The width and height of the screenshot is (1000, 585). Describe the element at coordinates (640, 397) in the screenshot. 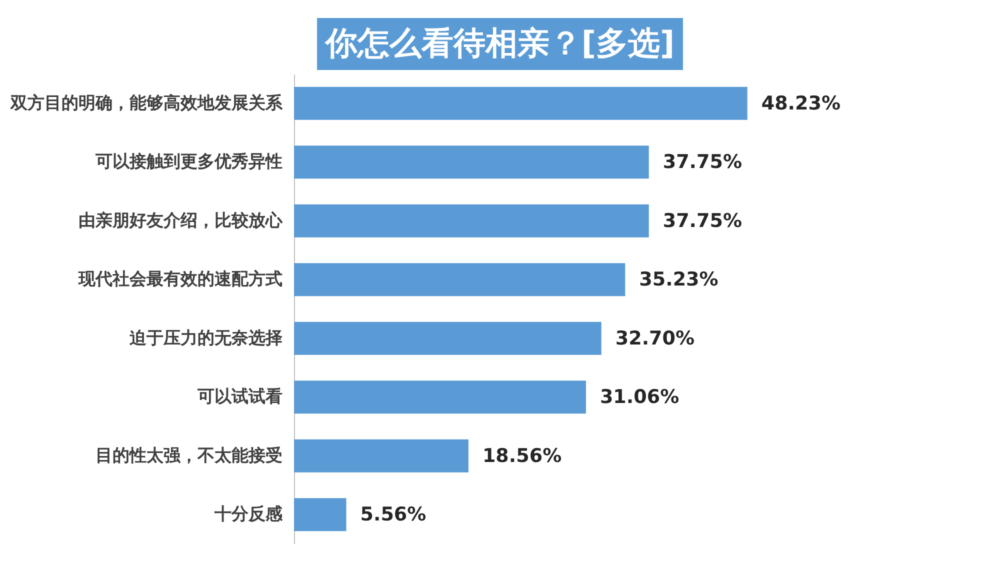

I see `data-label: 31.06%` at that location.